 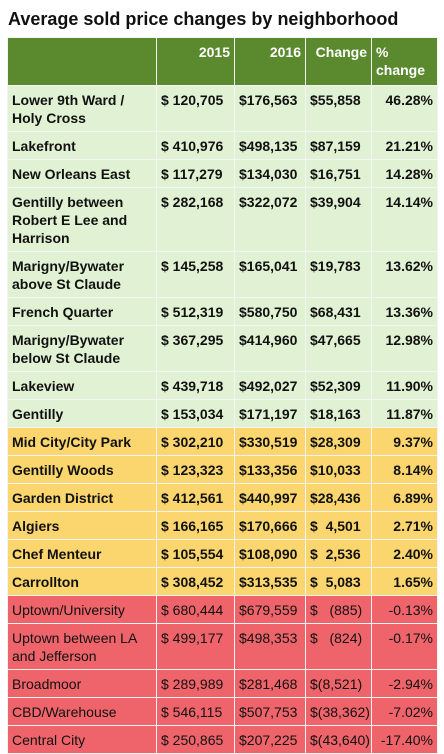 What do you see at coordinates (270, 739) in the screenshot?
I see `price-2016: $207,225` at bounding box center [270, 739].